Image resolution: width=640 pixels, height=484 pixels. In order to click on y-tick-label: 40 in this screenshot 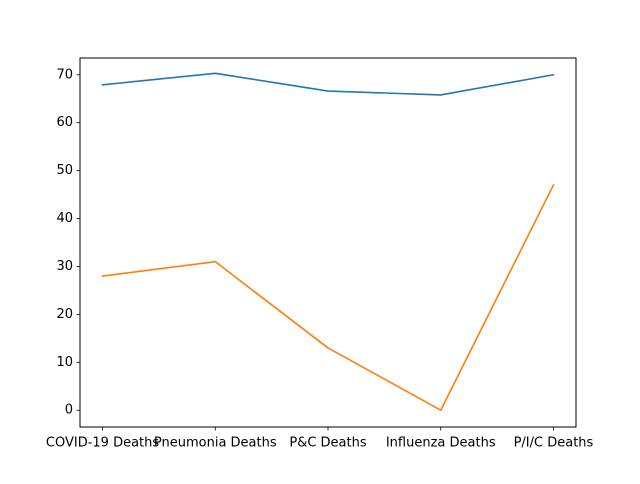, I will do `click(64, 218)`.